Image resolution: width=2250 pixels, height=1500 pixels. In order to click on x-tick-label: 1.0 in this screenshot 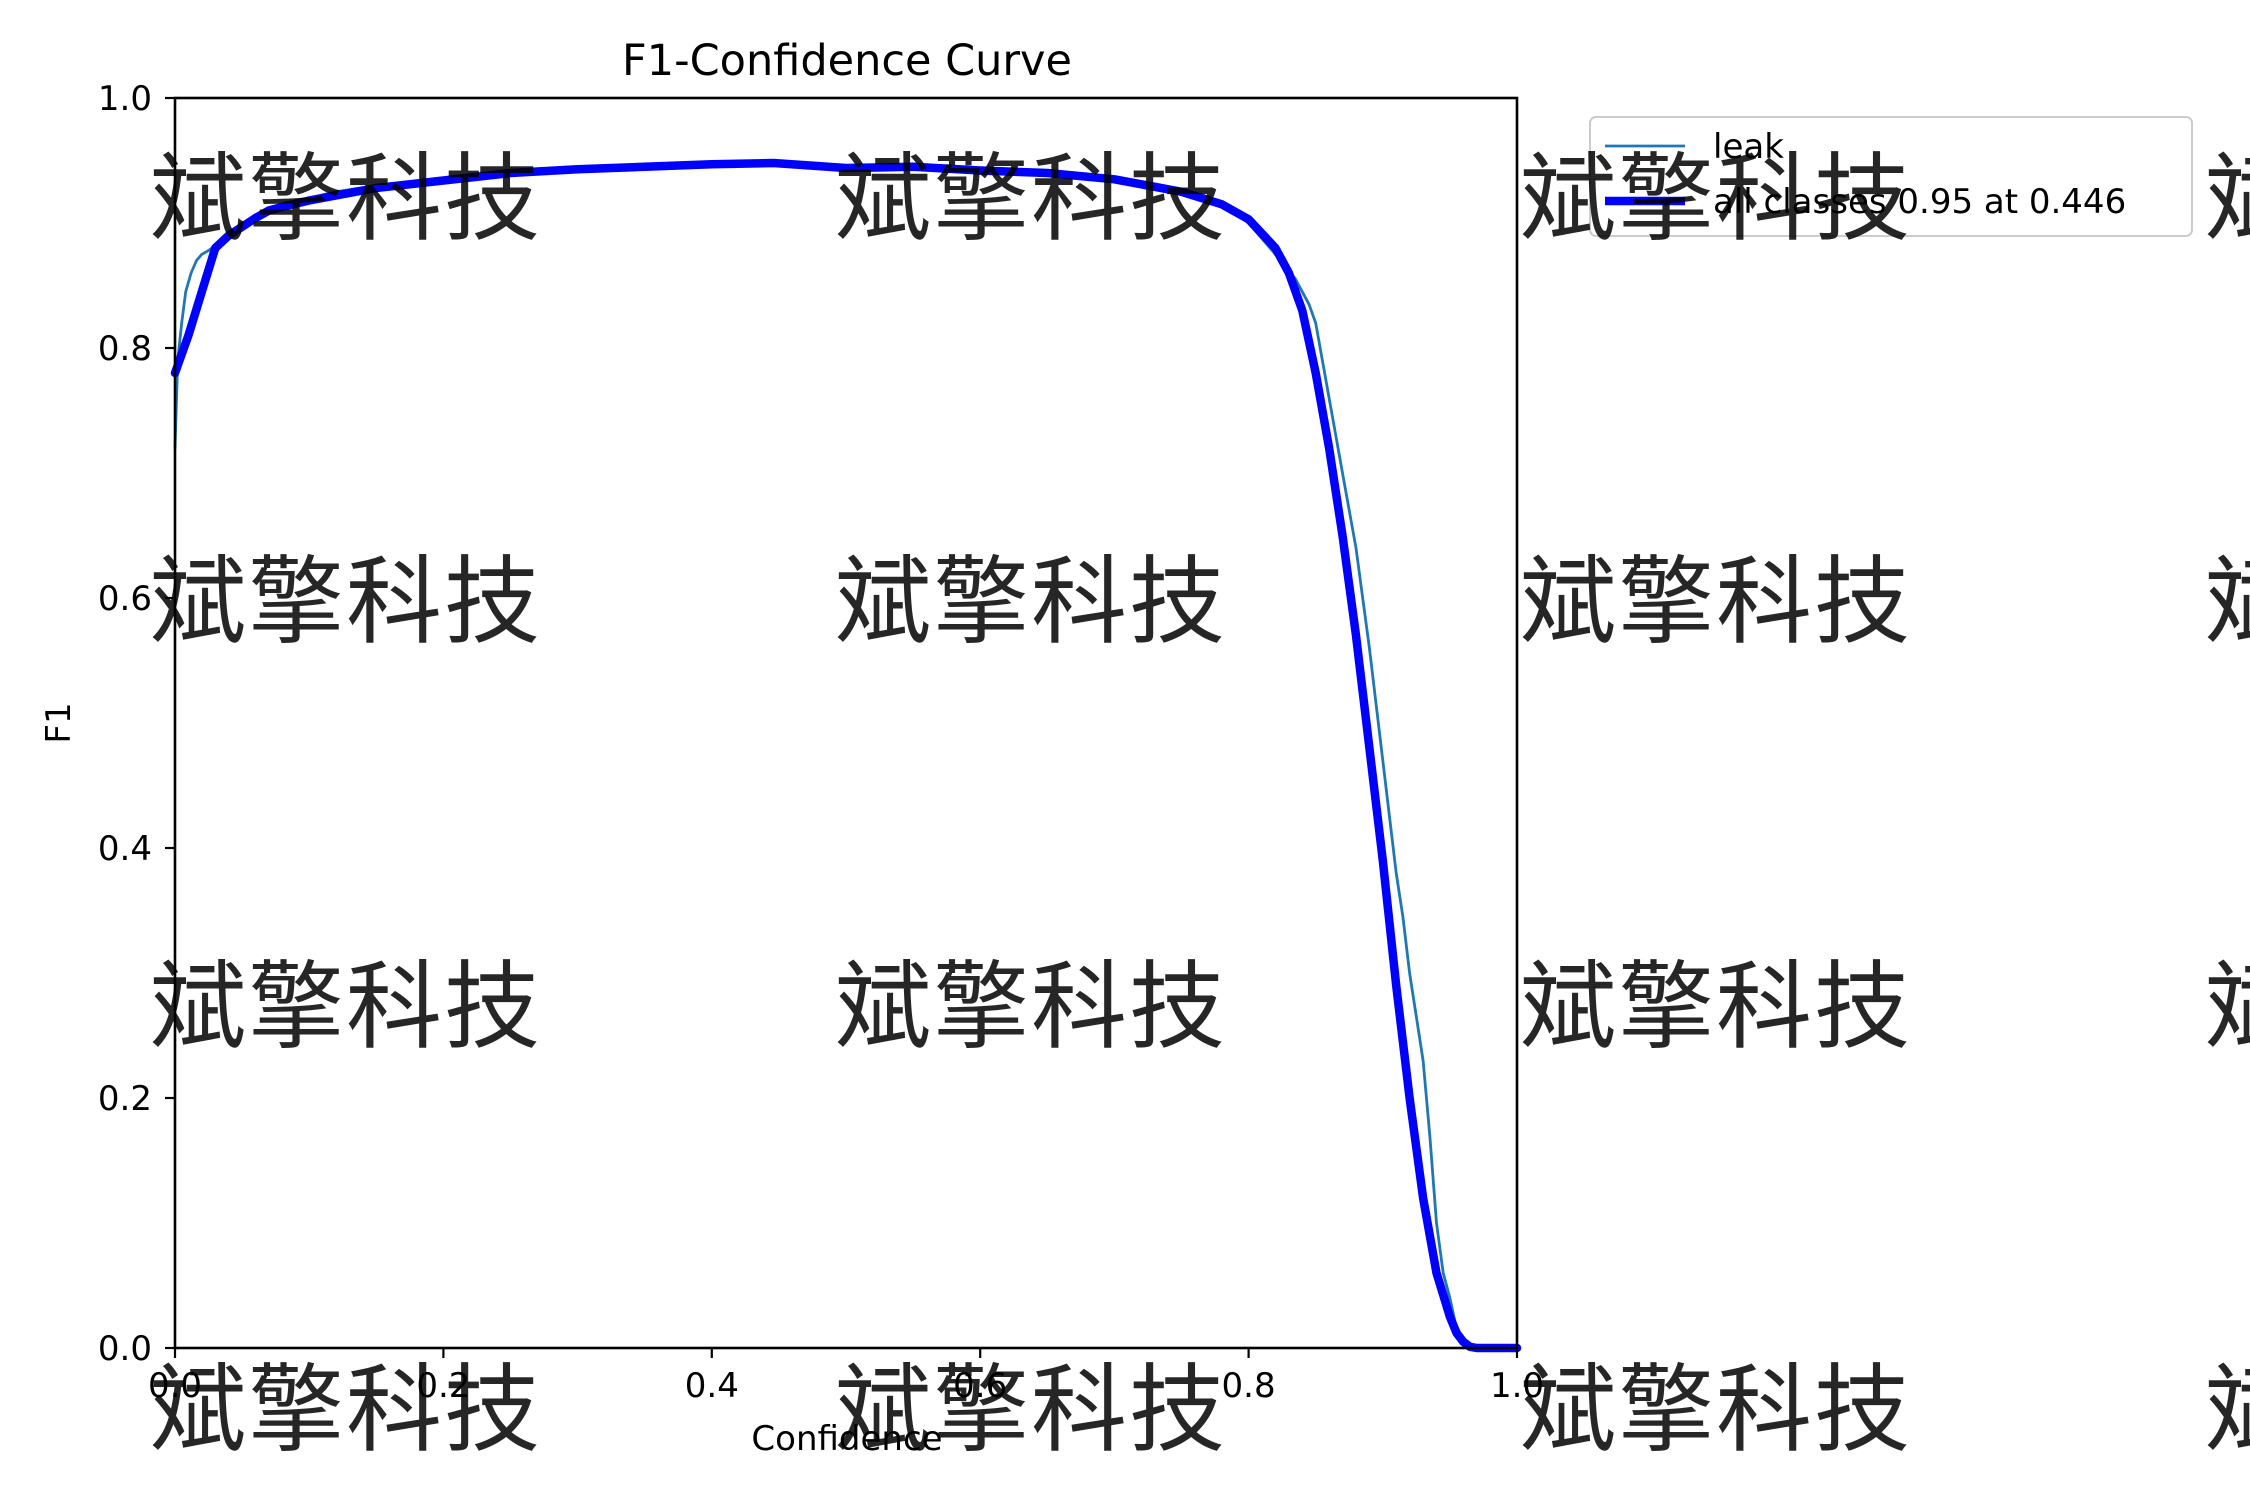, I will do `click(1517, 1386)`.